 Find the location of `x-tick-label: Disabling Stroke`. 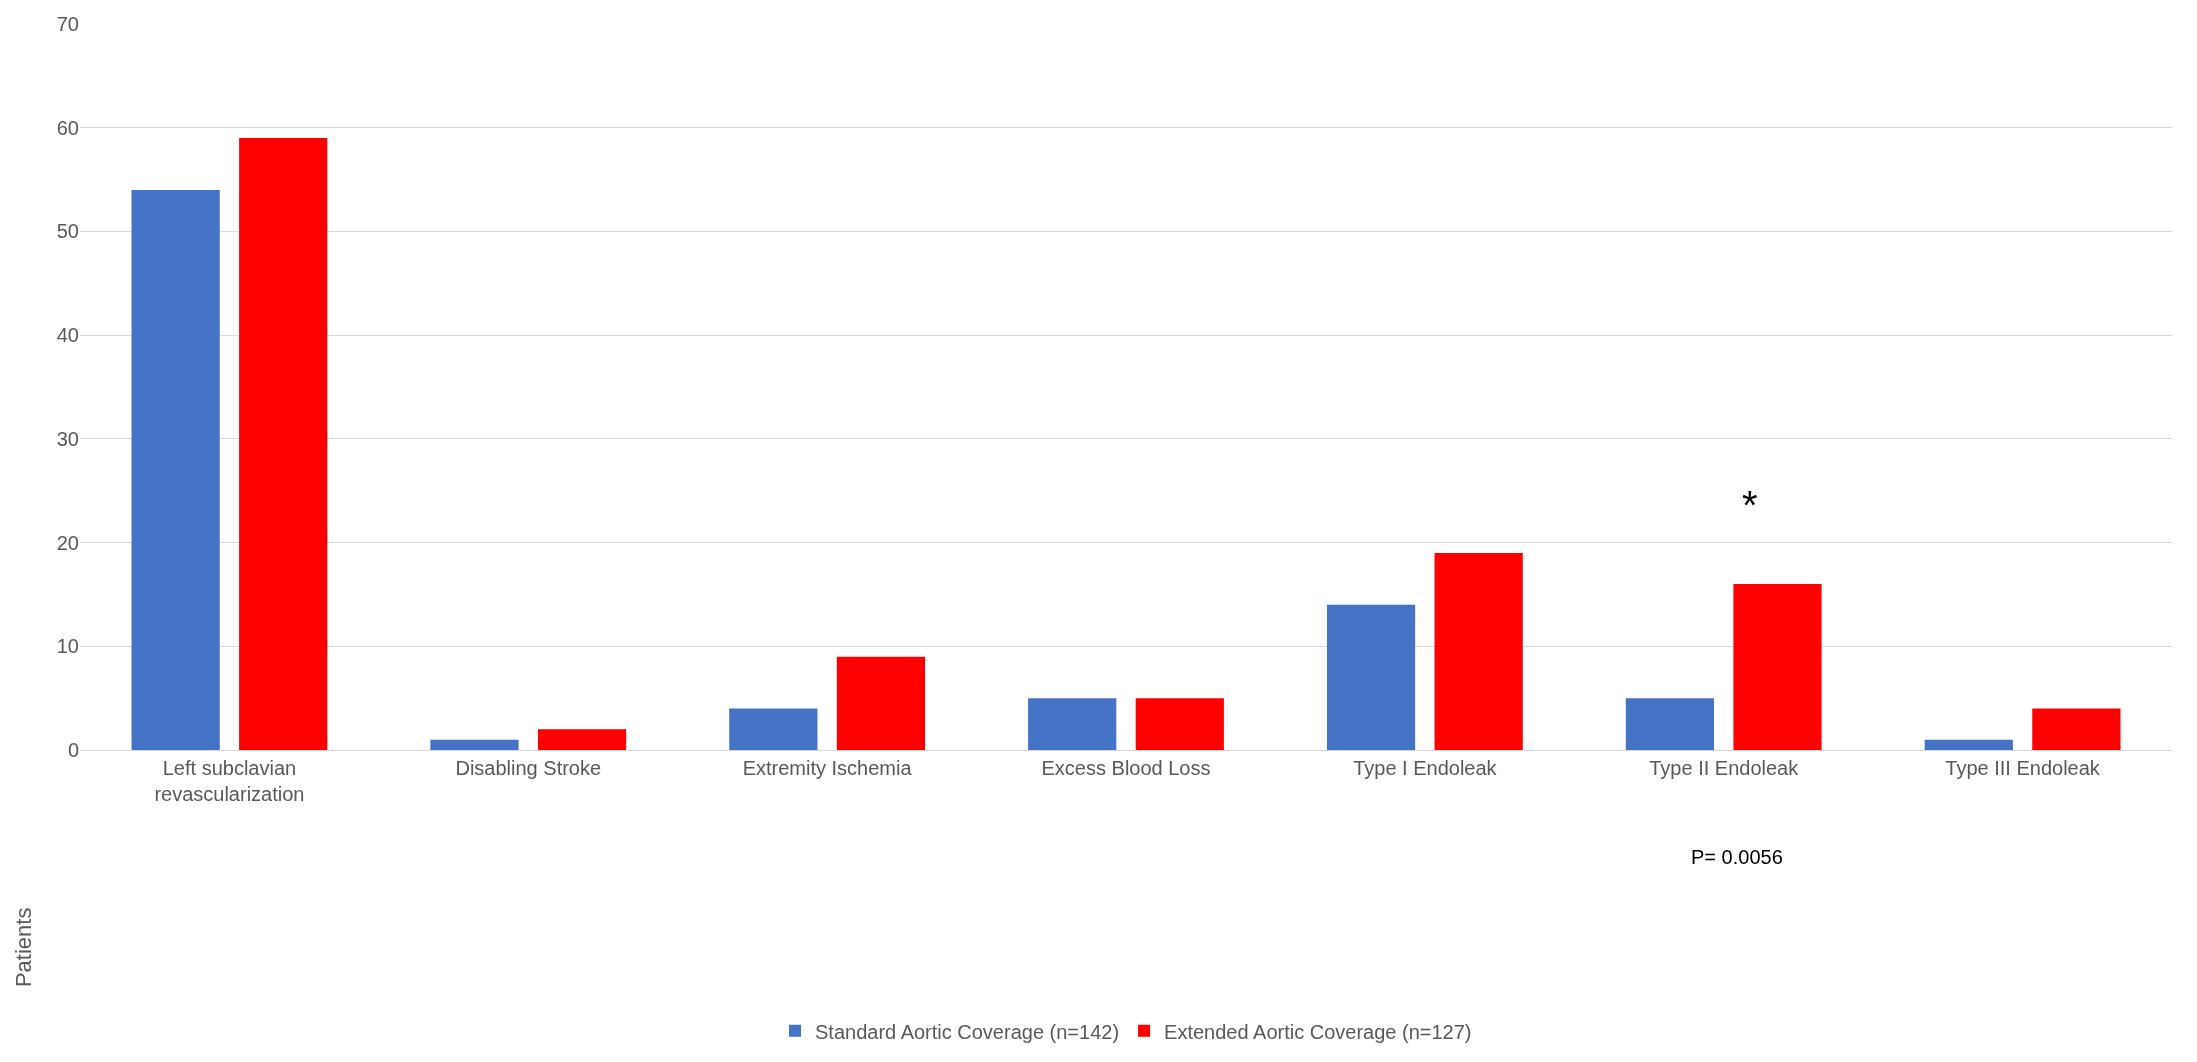

x-tick-label: Disabling Stroke is located at coordinates (528, 768).